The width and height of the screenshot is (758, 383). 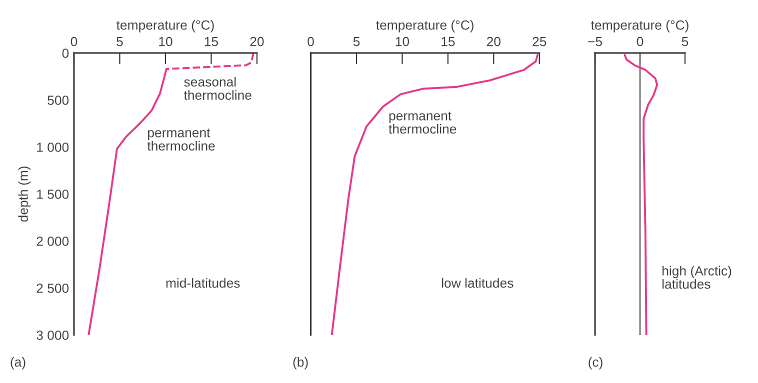 I want to click on y-tick-label: 2 000, so click(x=52, y=241).